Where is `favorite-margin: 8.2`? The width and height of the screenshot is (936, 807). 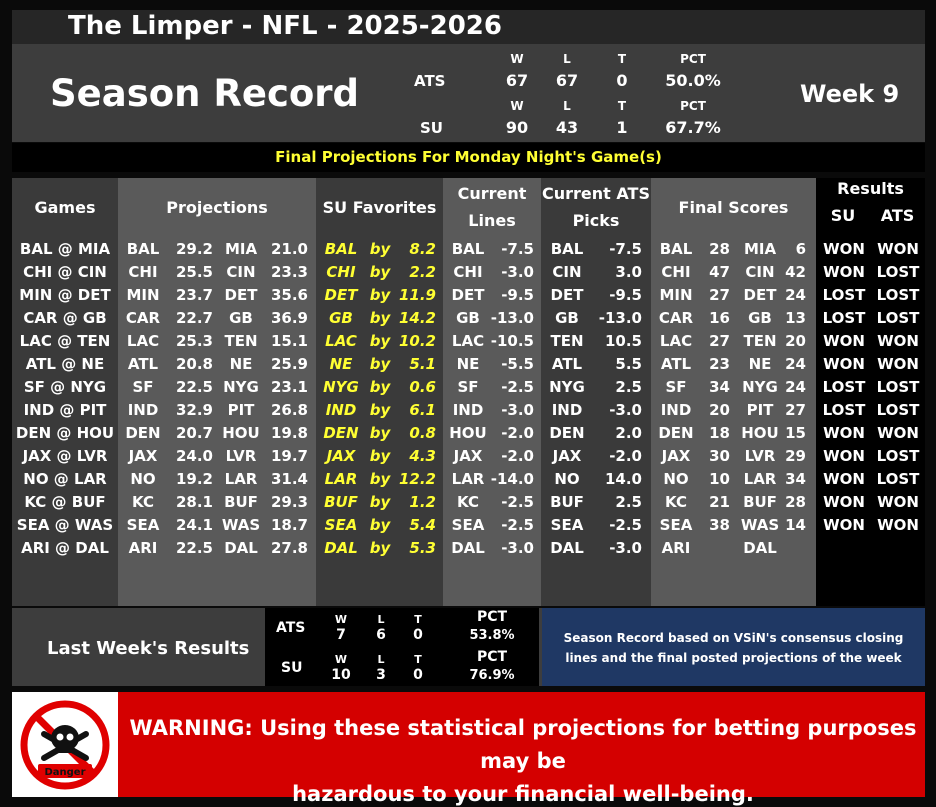
favorite-margin: 8.2 is located at coordinates (422, 249).